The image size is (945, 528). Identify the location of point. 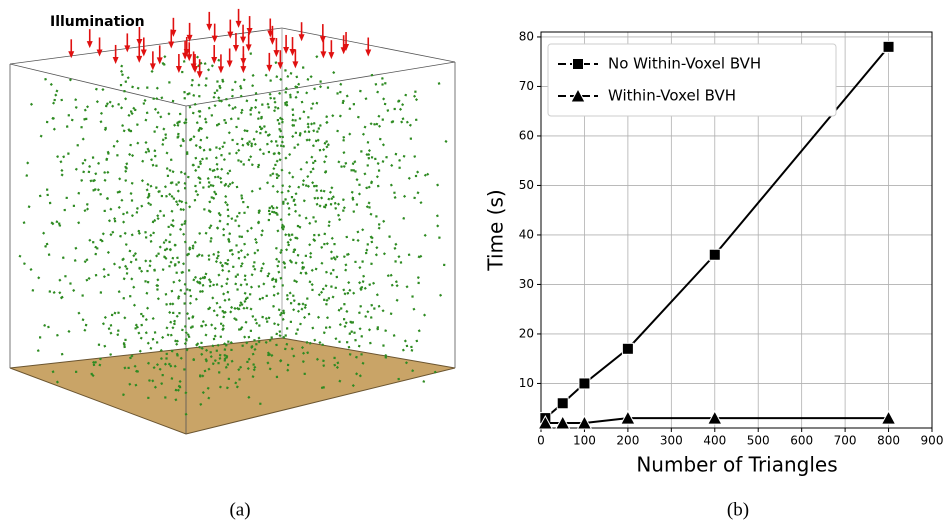
(888, 46).